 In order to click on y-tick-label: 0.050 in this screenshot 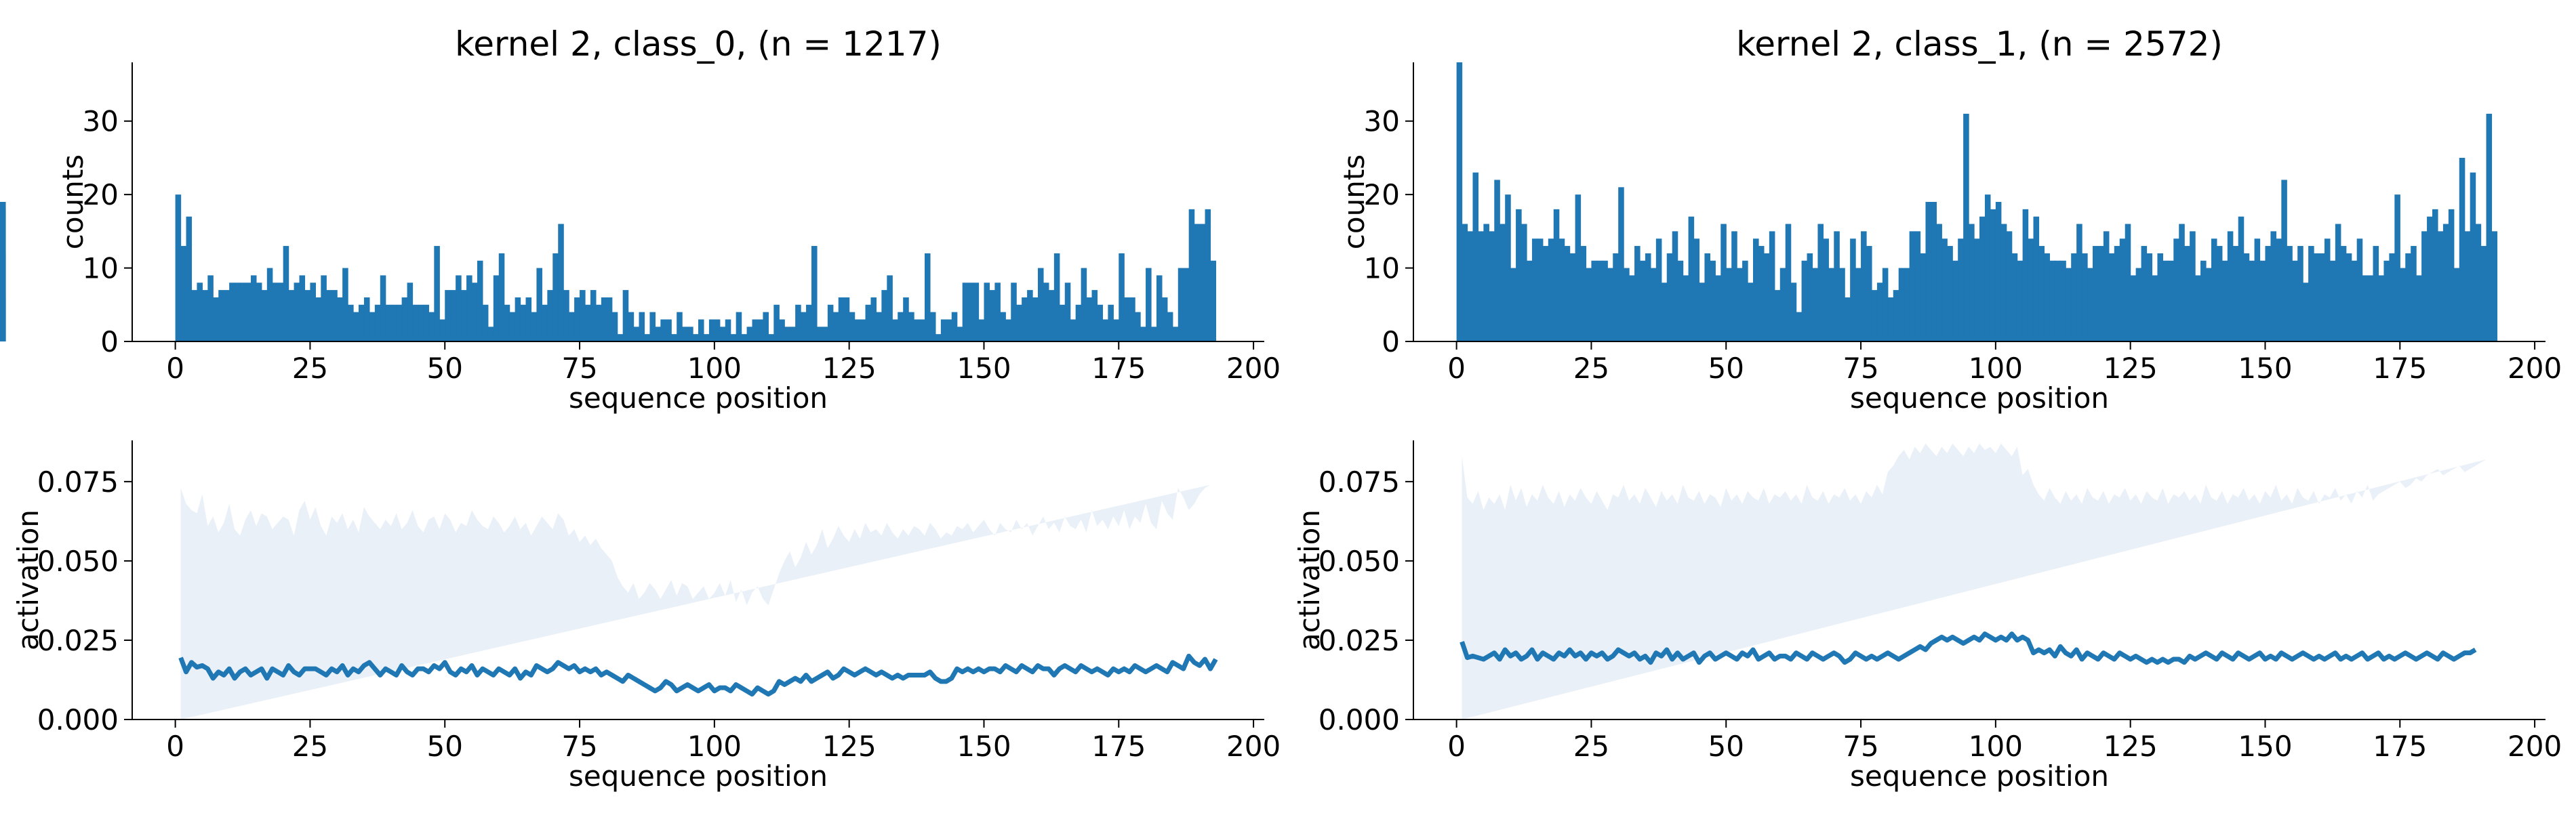, I will do `click(1359, 561)`.